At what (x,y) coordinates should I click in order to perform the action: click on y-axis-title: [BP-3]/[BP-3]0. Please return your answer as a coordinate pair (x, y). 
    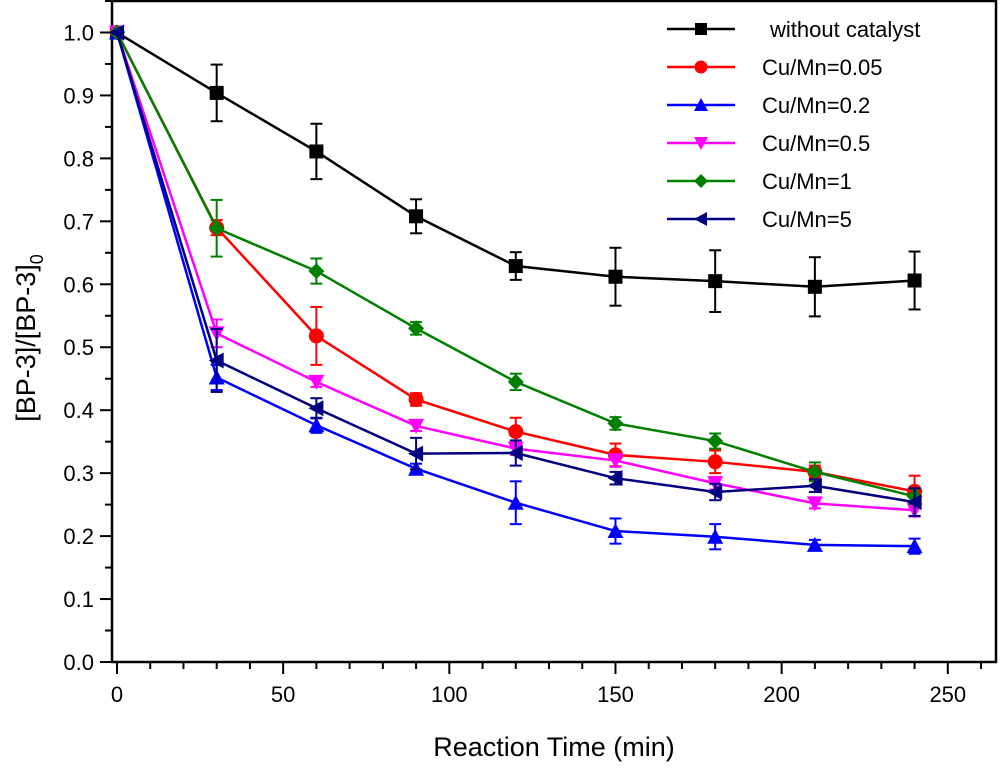
    Looking at the image, I should click on (29, 338).